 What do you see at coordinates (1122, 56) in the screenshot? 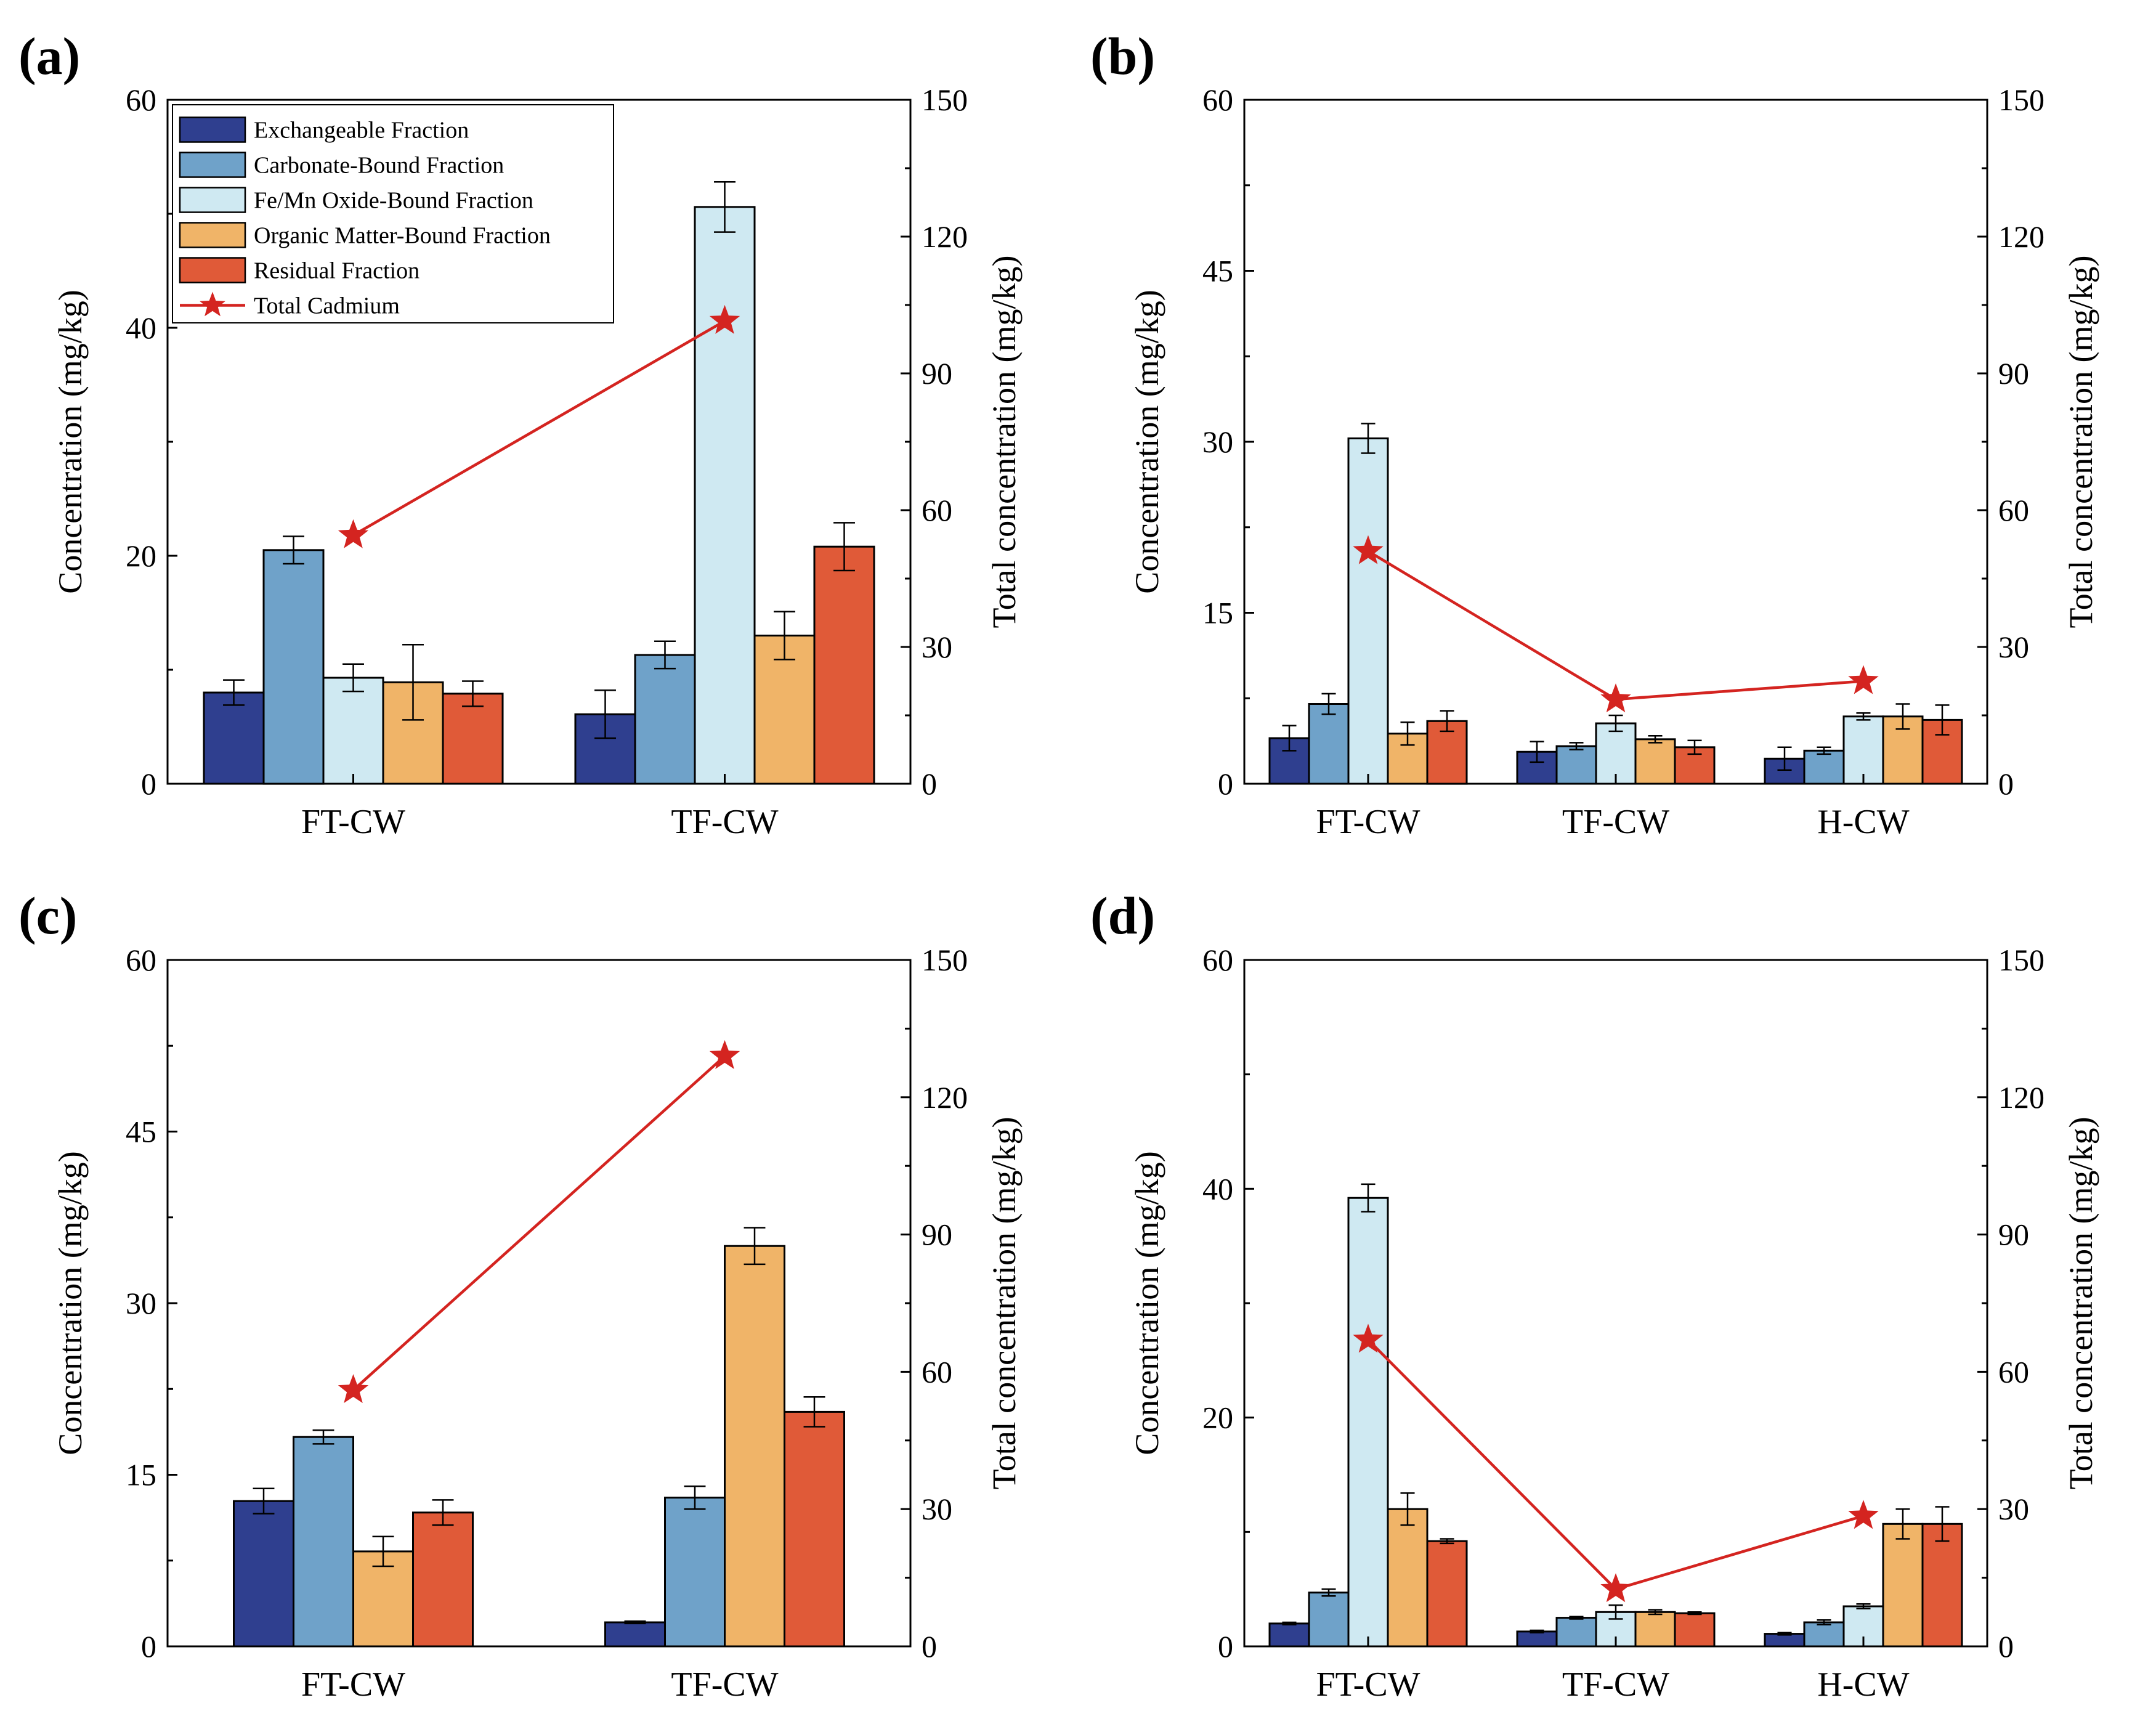
I see `panel-tag: (b)` at bounding box center [1122, 56].